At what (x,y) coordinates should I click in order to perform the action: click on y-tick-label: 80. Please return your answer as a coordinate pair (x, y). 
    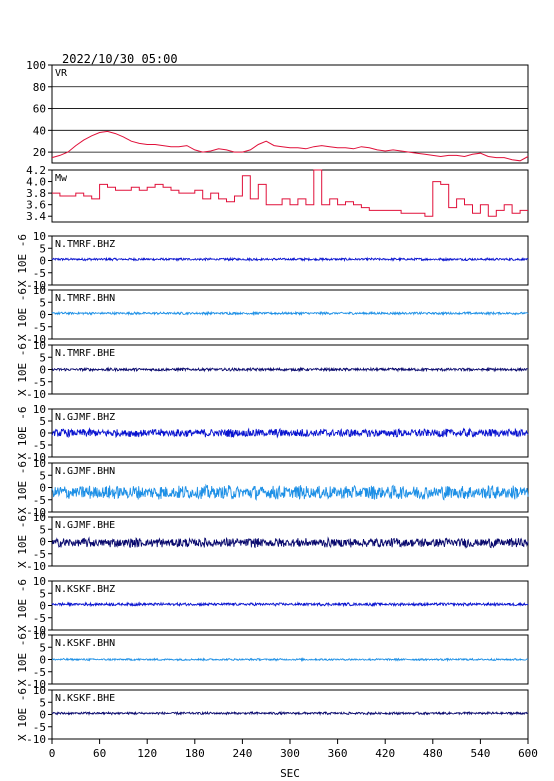
    Looking at the image, I should click on (39, 87).